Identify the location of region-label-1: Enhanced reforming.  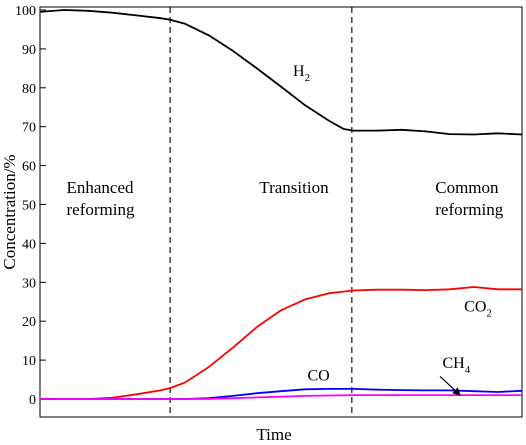
(101, 198).